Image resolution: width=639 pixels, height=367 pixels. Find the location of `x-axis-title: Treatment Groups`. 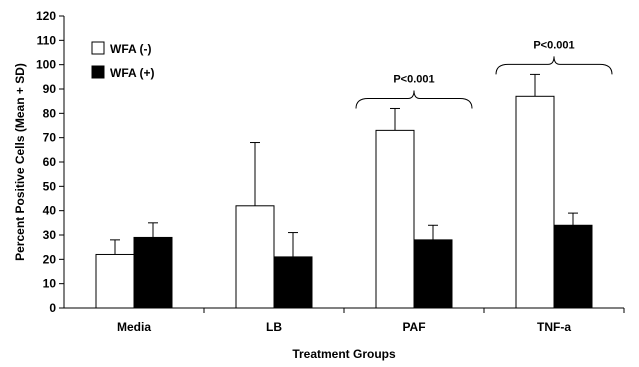

x-axis-title: Treatment Groups is located at coordinates (344, 354).